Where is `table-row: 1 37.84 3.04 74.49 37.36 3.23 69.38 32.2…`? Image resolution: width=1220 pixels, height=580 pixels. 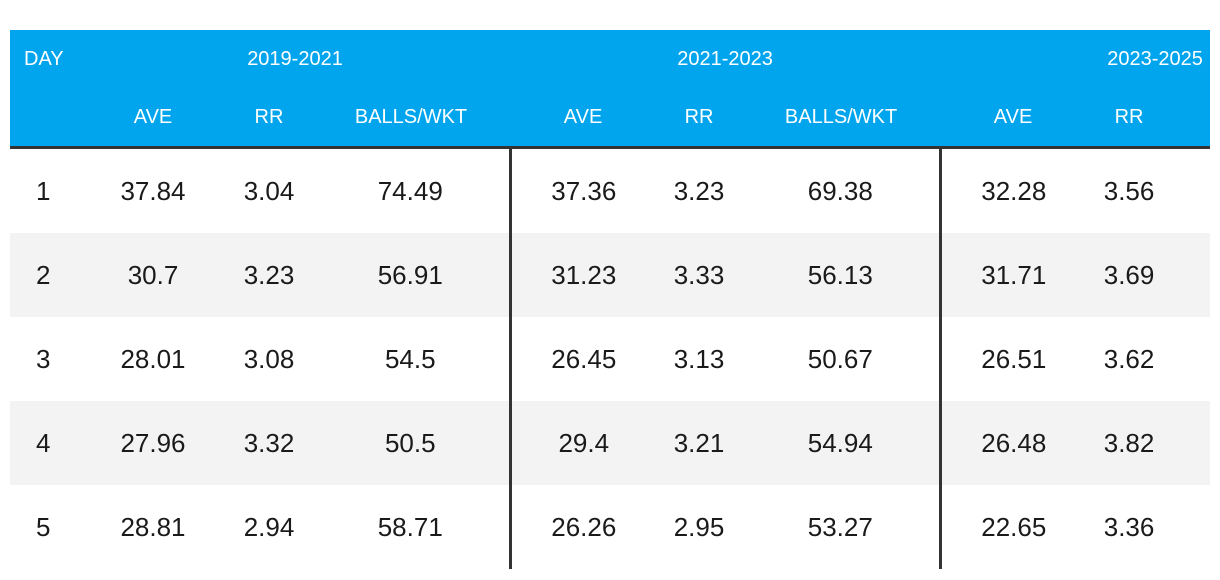
table-row: 1 37.84 3.04 74.49 37.36 3.23 69.38 32.2… is located at coordinates (610, 190).